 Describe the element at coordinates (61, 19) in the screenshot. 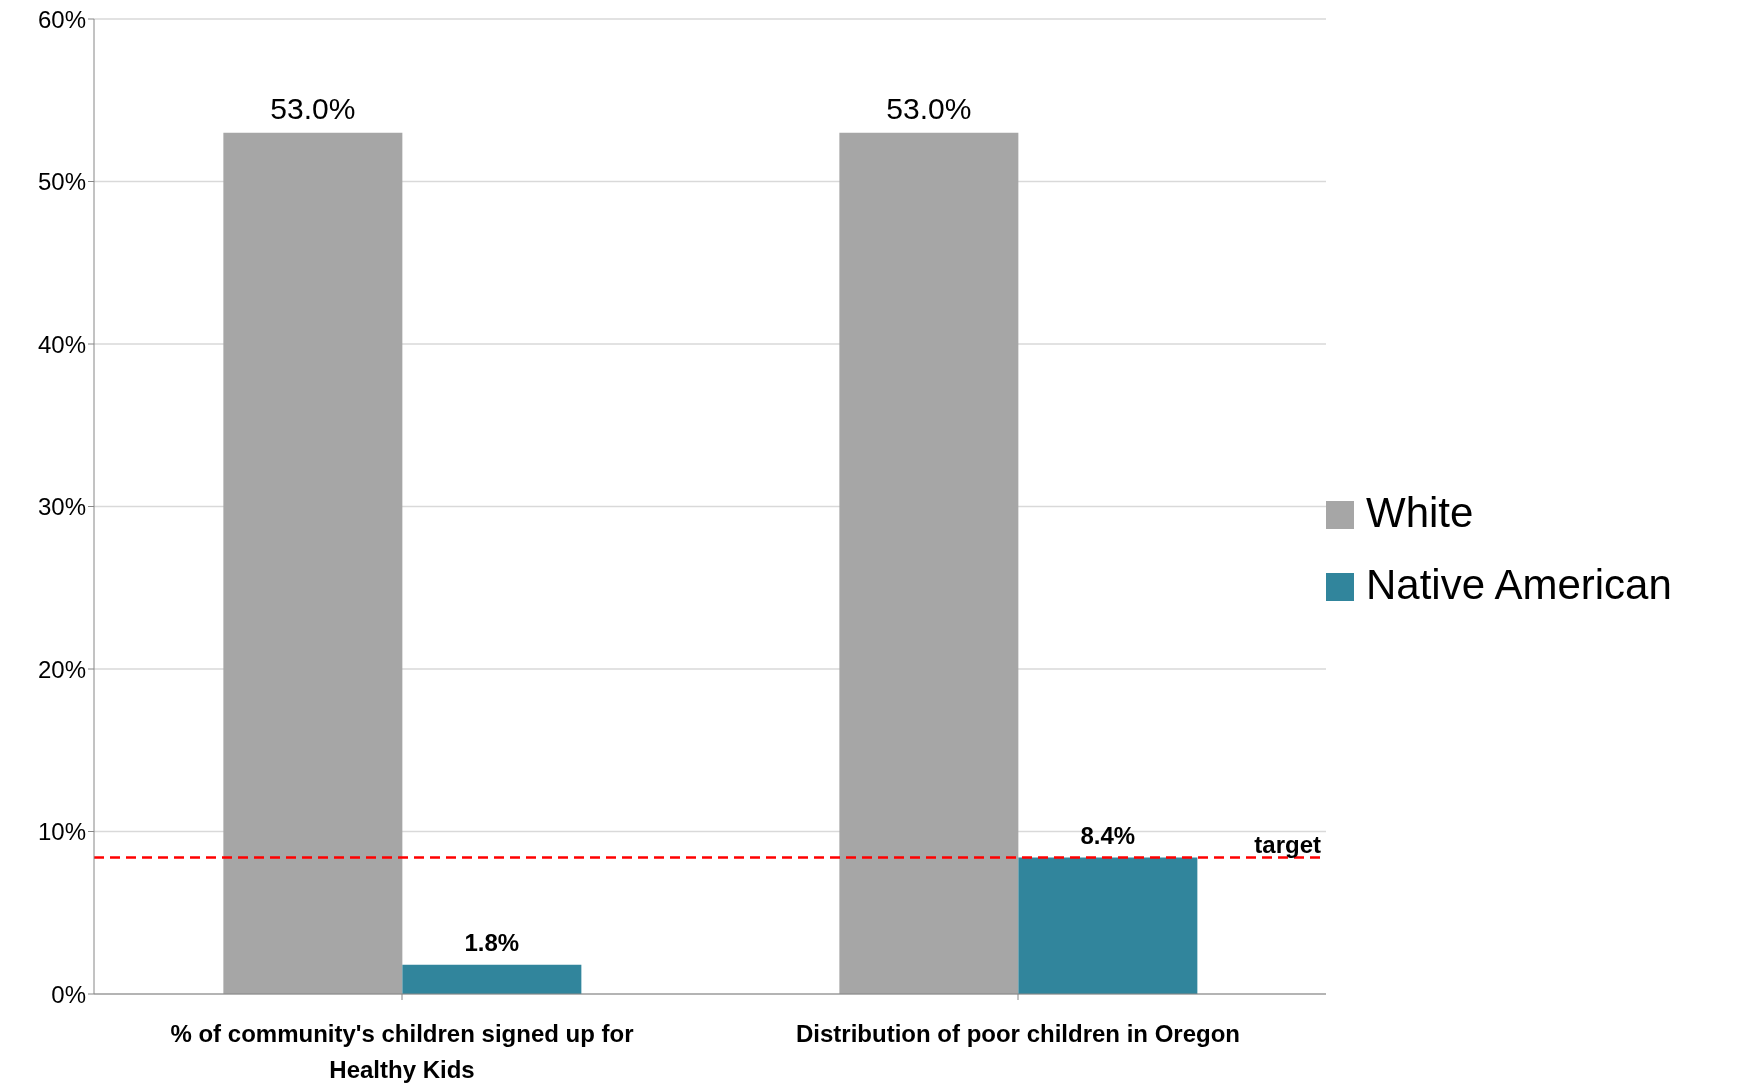

I see `y-tick-label: 60%` at that location.